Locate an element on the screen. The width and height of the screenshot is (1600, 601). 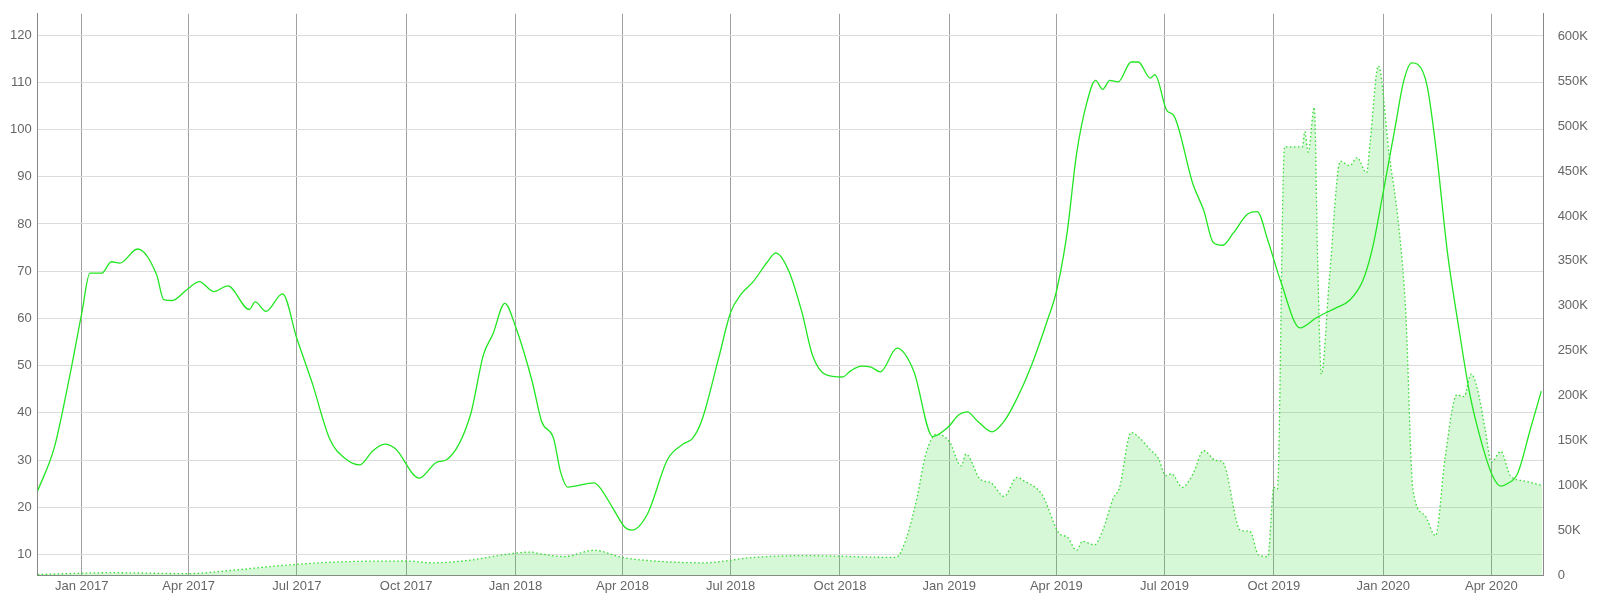
y-tick-label: 120 is located at coordinates (20, 34).